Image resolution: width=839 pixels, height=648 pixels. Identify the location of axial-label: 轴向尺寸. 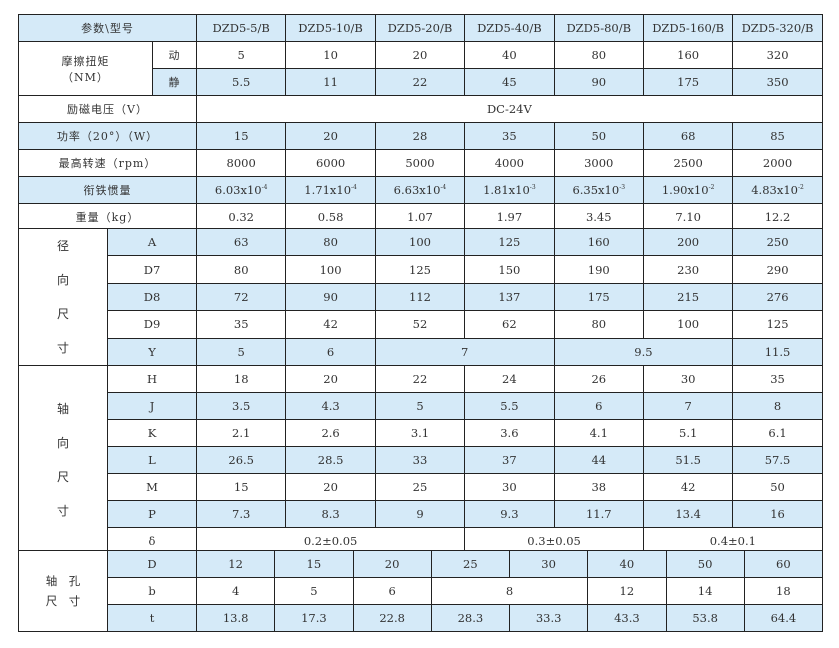
(63, 460).